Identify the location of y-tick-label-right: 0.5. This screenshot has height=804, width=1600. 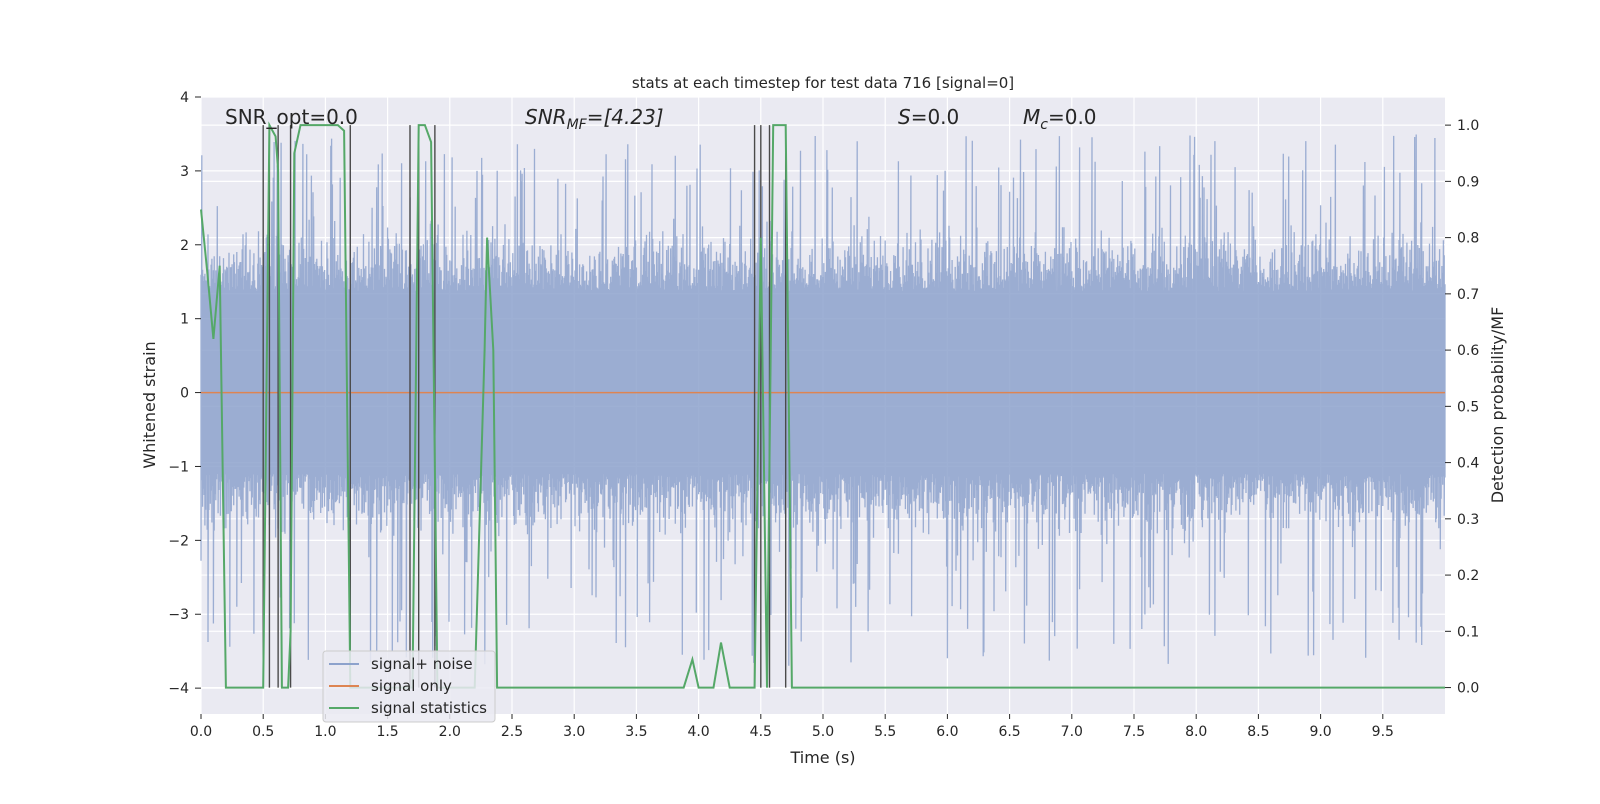
(1468, 407).